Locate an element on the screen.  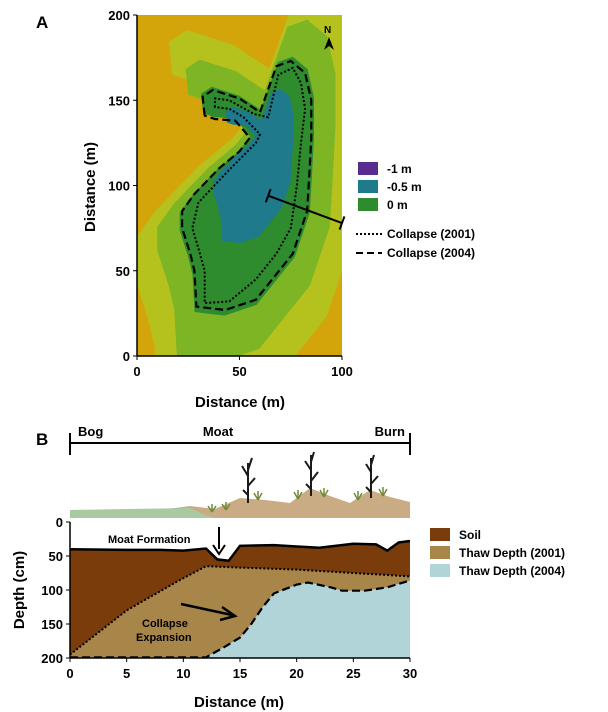
panel-b-xlabel: Distance (m) is located at coordinates (239, 702).